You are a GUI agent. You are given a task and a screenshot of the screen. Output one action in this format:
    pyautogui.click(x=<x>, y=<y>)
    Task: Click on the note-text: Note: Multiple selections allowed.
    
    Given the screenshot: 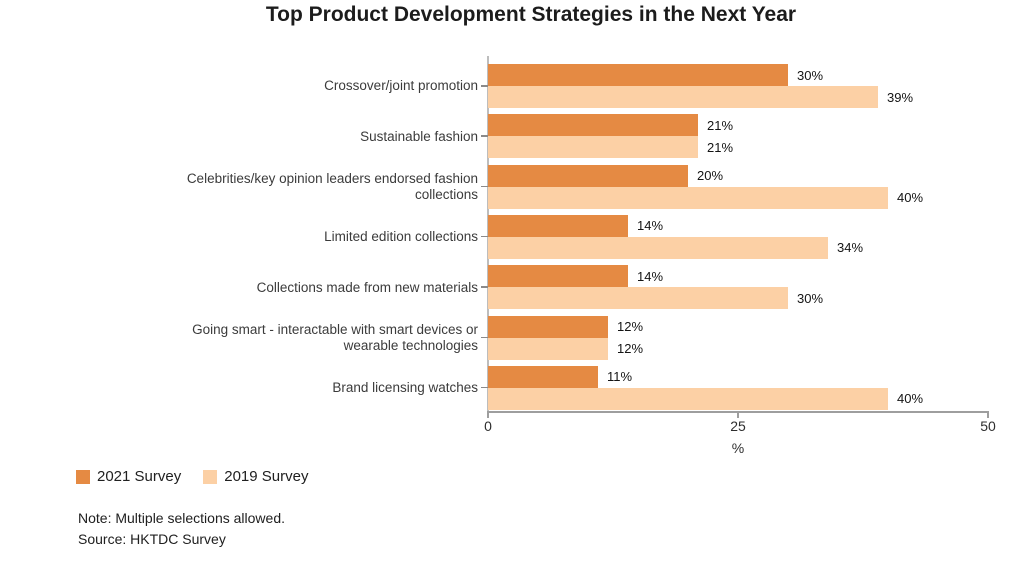 What is the action you would take?
    pyautogui.click(x=181, y=518)
    